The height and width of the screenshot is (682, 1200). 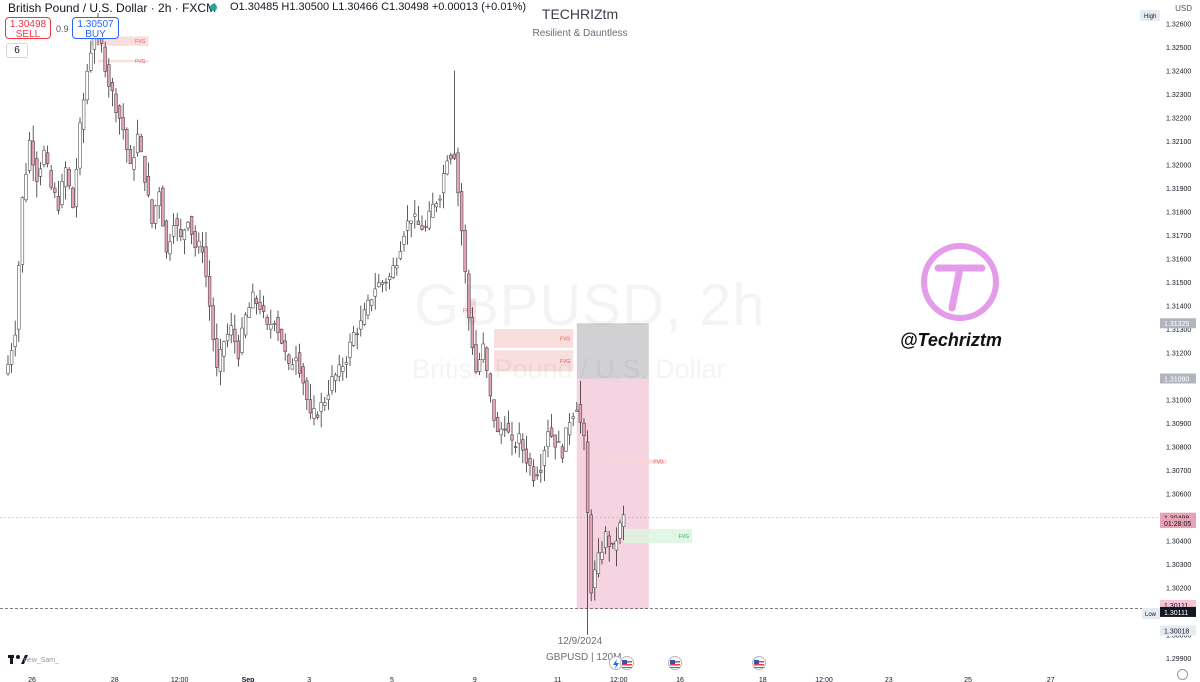 What do you see at coordinates (580, 641) in the screenshot?
I see `footer-date: 12/9/2024` at bounding box center [580, 641].